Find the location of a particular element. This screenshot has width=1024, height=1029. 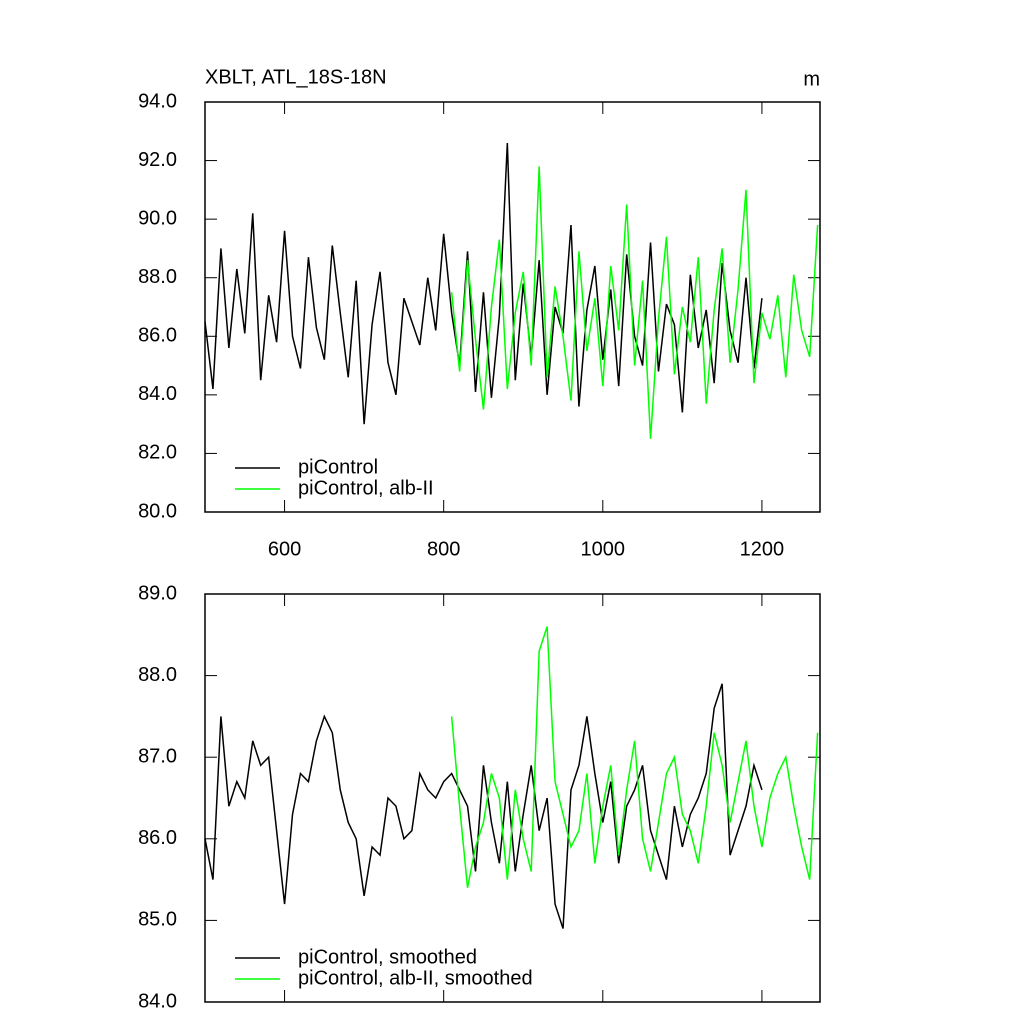

x-tick-label: 800 is located at coordinates (443, 549).